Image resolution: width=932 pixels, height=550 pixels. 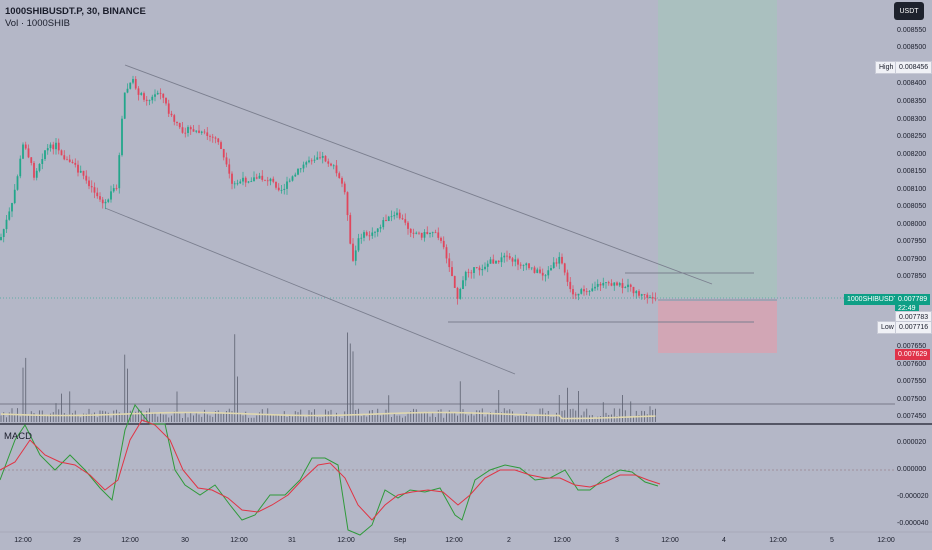 I want to click on price-label: 0.008250, so click(x=912, y=136).